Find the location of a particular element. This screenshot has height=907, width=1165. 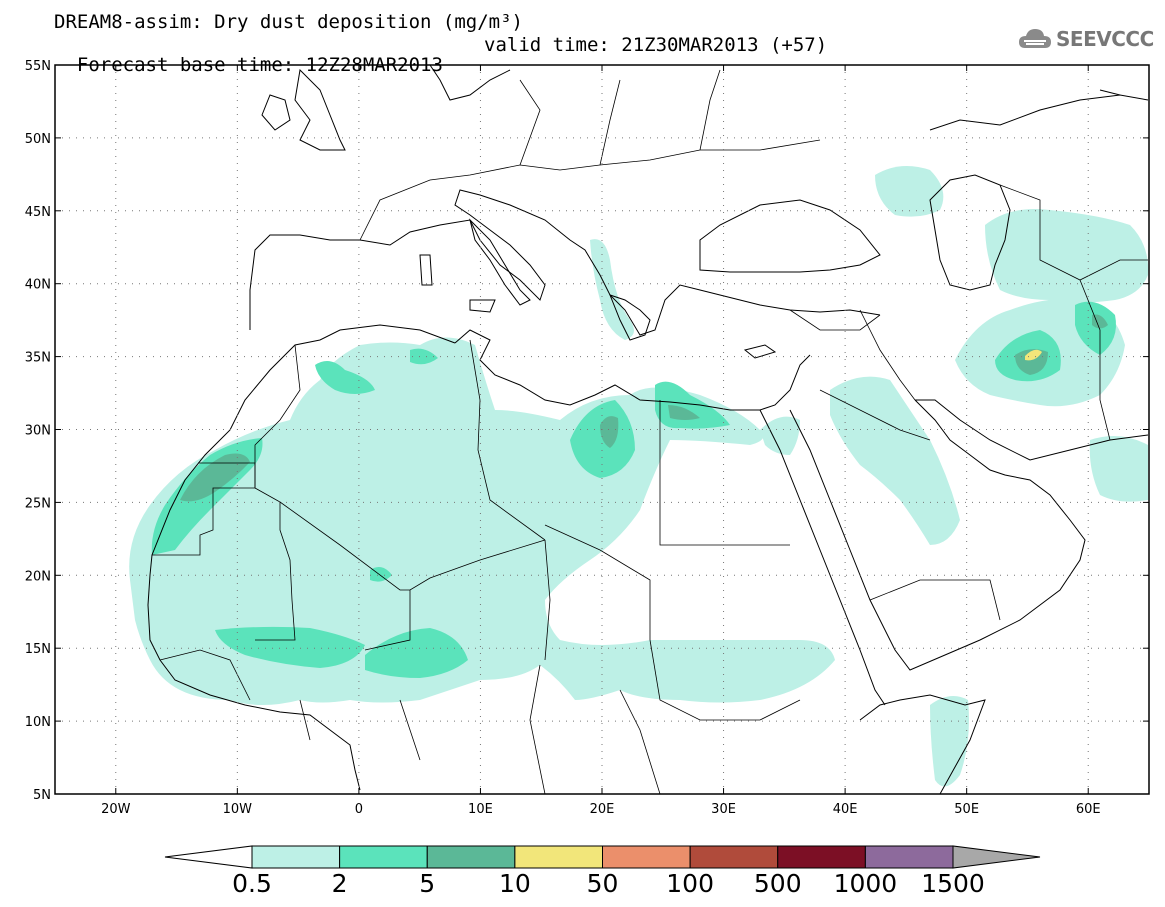

dust-area-mali-niger is located at coordinates (369, 556).